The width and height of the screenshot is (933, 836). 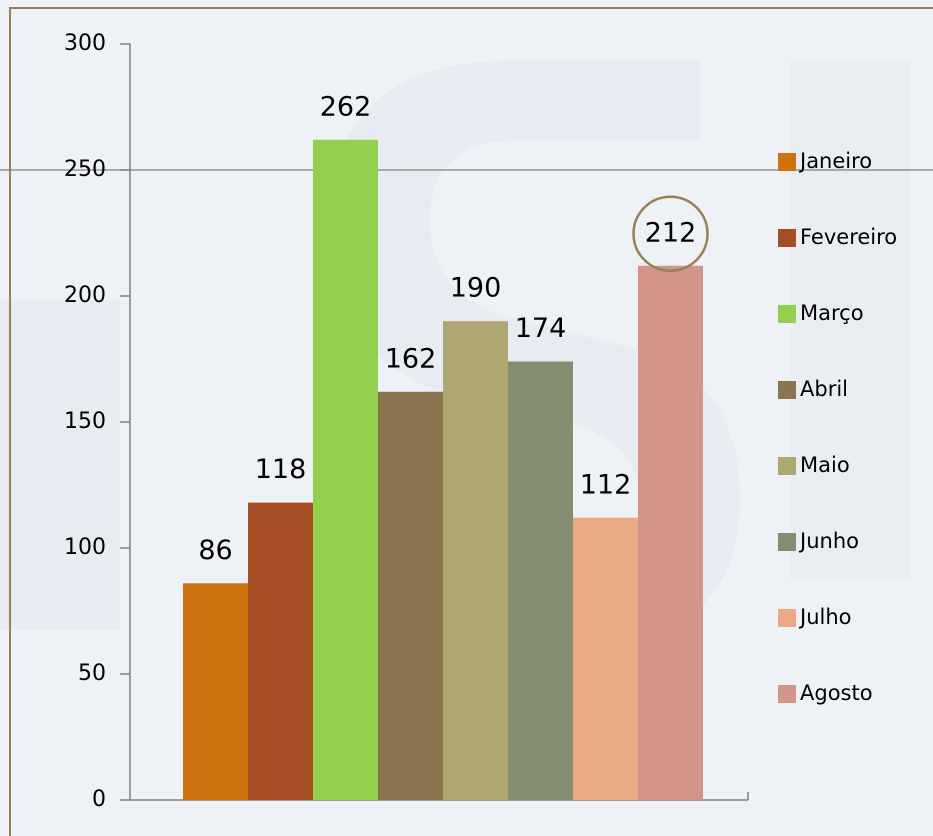 I want to click on y-tick-label: 250, so click(x=85, y=169).